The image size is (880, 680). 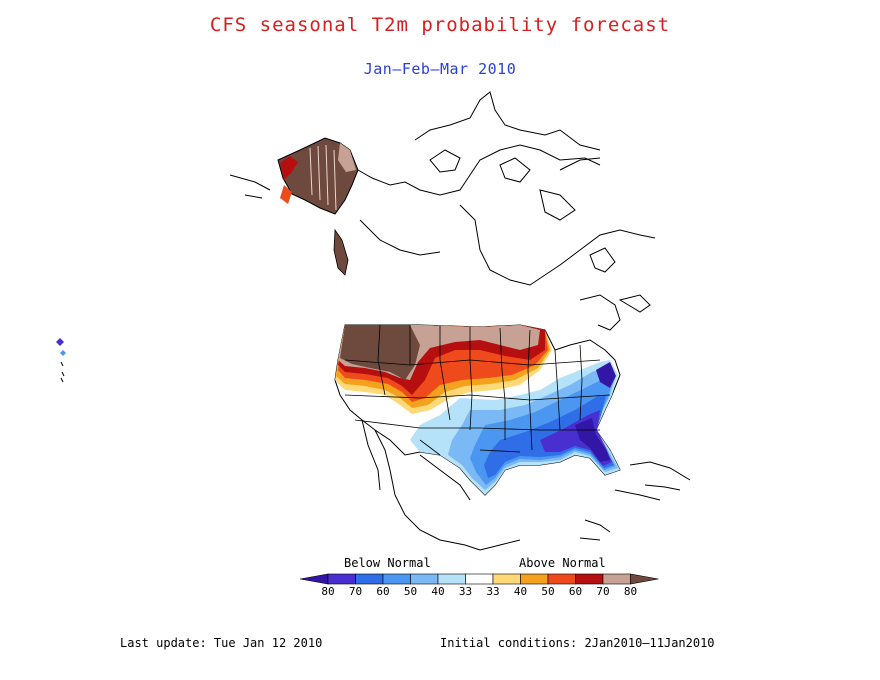 I want to click on legend-above-label: Above Normal, so click(x=562, y=563).